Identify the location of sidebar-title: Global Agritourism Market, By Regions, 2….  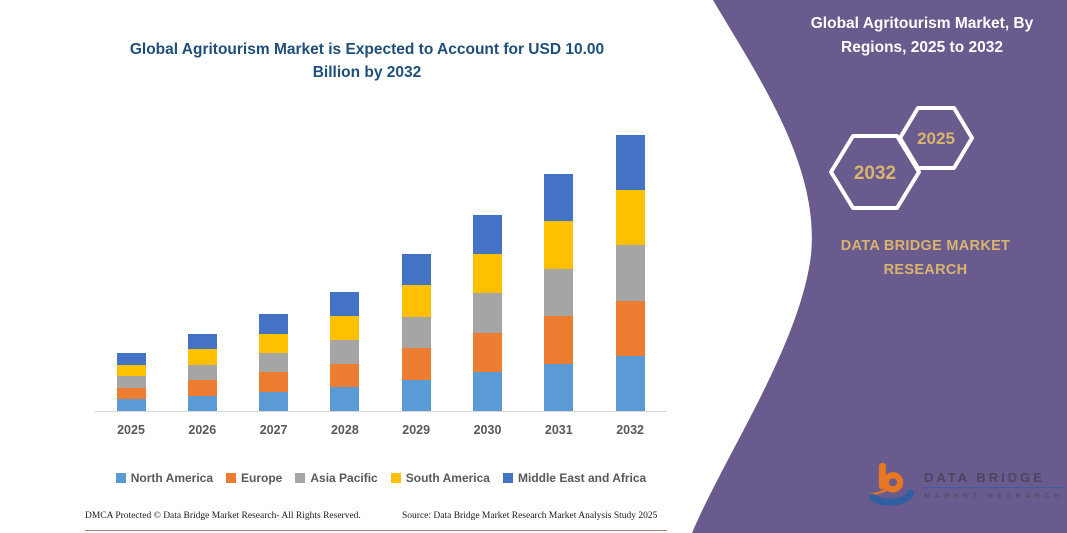
(922, 35).